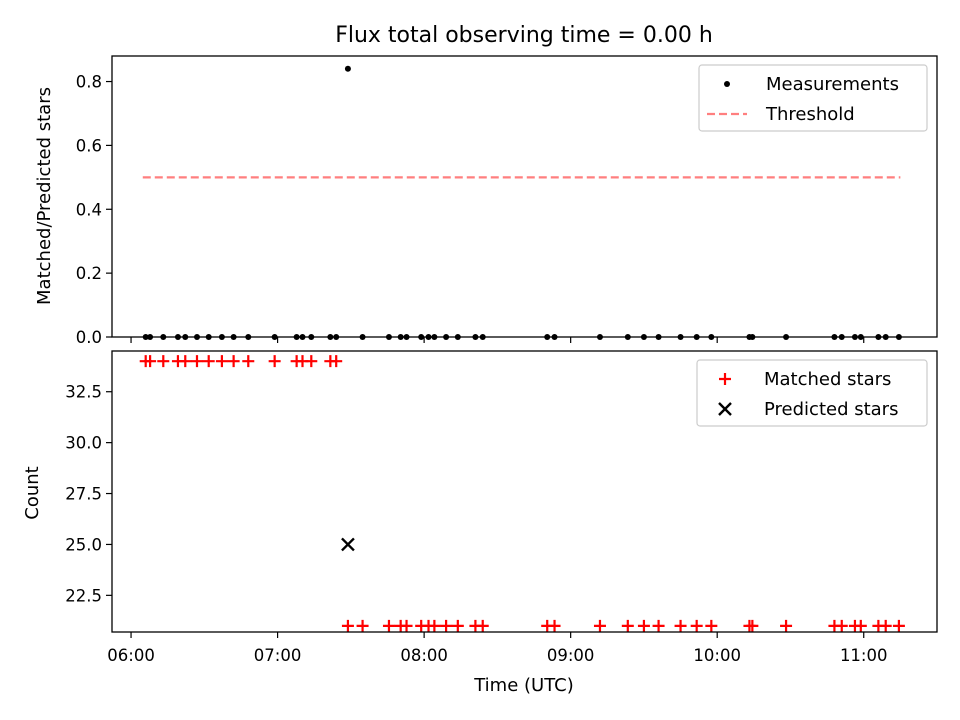  Describe the element at coordinates (278, 655) in the screenshot. I see `x-tick-label: 07:00` at that location.